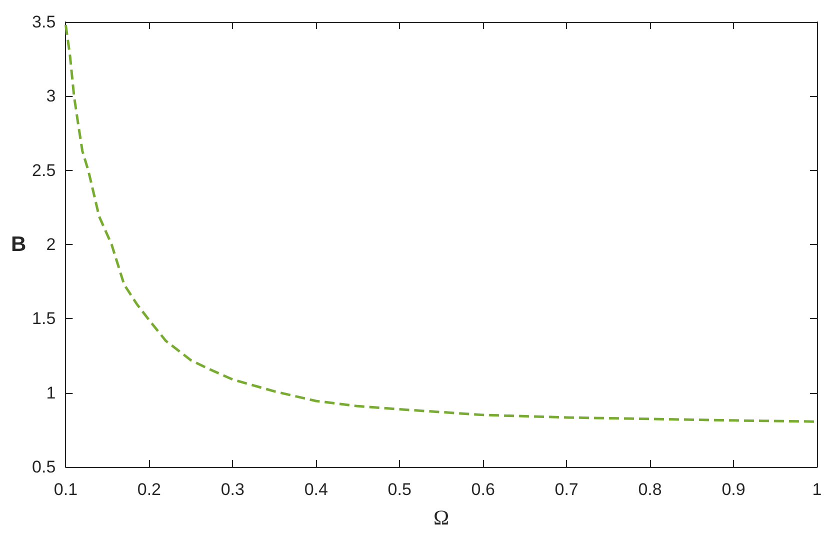  Describe the element at coordinates (442, 518) in the screenshot. I see `x-axis-title: Ω` at that location.